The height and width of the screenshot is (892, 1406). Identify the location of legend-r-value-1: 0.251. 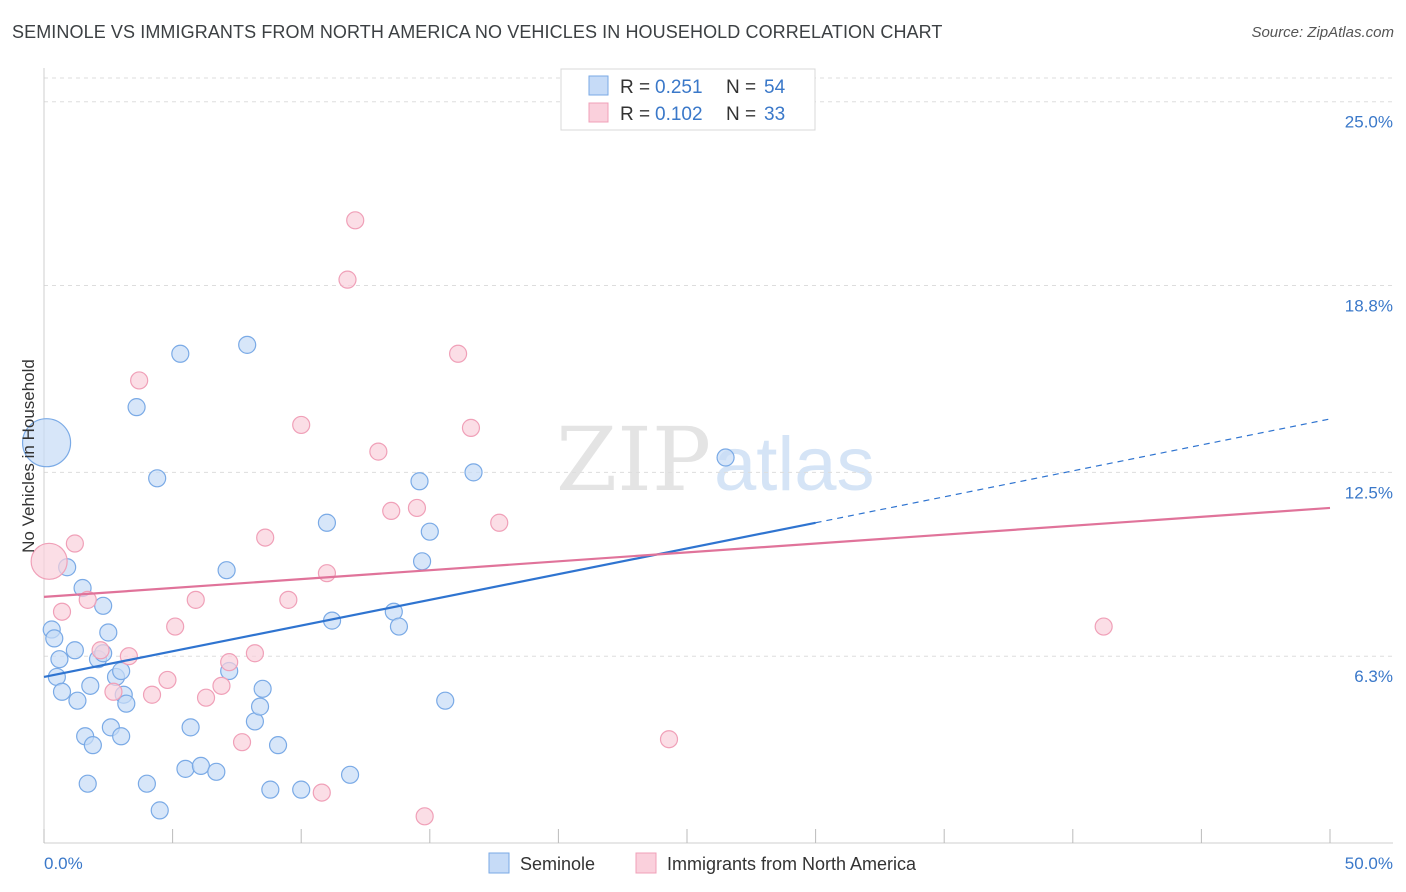
(679, 87).